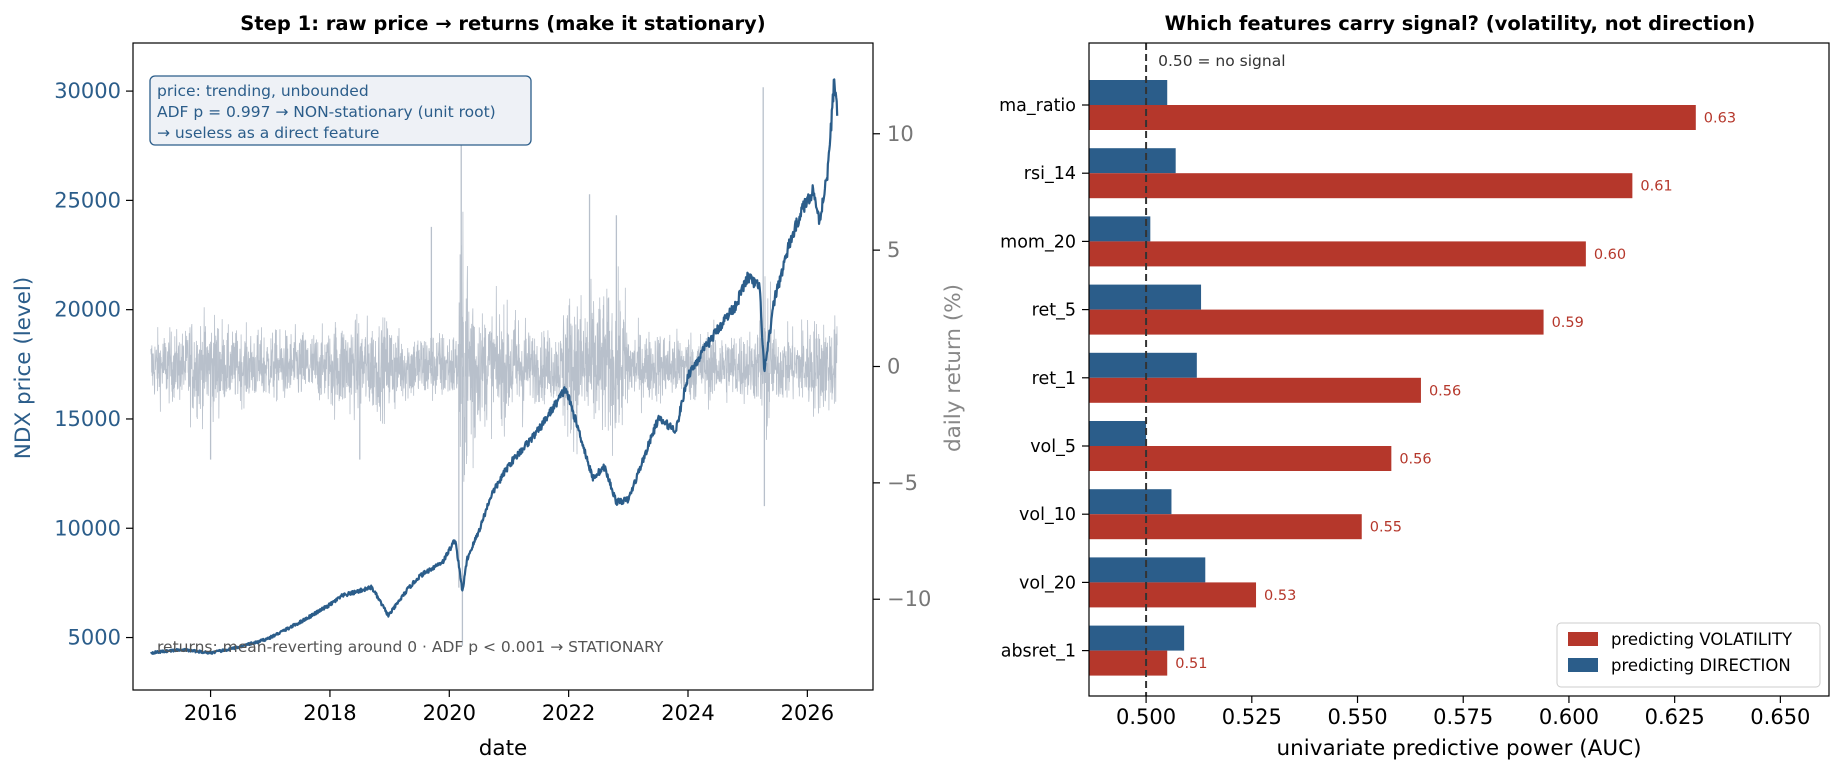 The height and width of the screenshot is (775, 1840). Describe the element at coordinates (1252, 717) in the screenshot. I see `x-tick-label: 0.525` at that location.